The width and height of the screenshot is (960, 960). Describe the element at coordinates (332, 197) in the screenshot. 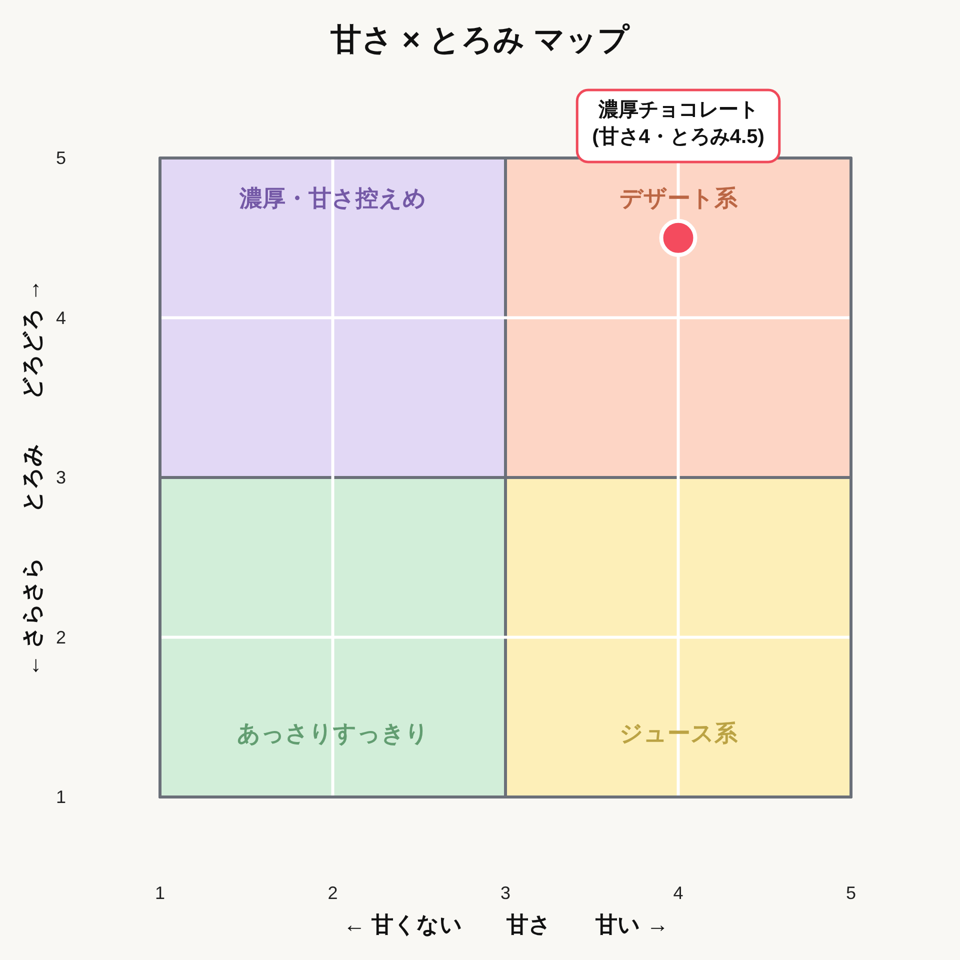

I see `series-label: 濃厚・甘さ控えめ` at that location.